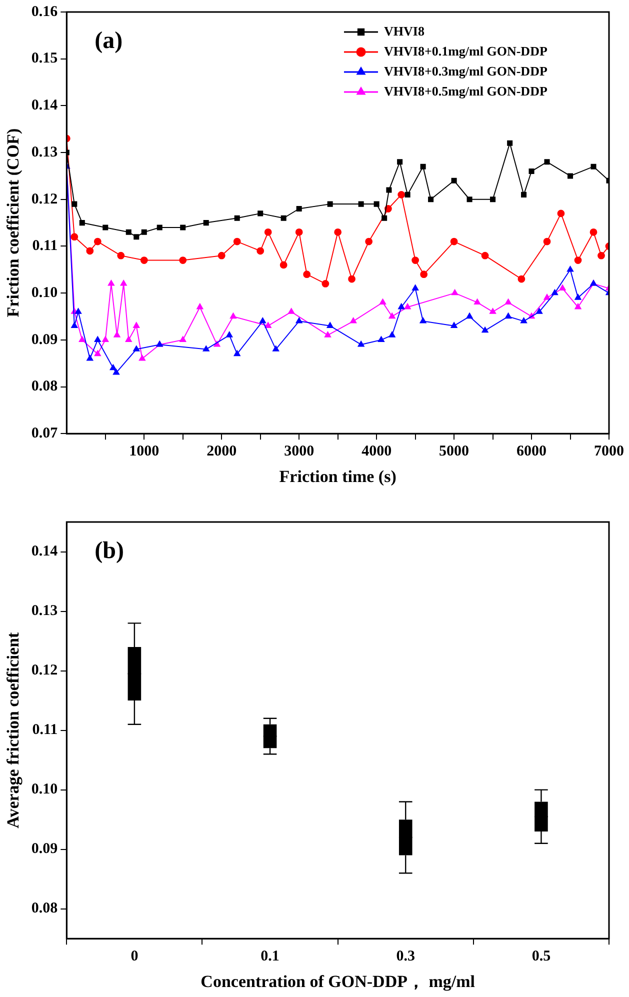 The width and height of the screenshot is (629, 997). What do you see at coordinates (609, 451) in the screenshot?
I see `x-tick-label: 7000` at bounding box center [609, 451].